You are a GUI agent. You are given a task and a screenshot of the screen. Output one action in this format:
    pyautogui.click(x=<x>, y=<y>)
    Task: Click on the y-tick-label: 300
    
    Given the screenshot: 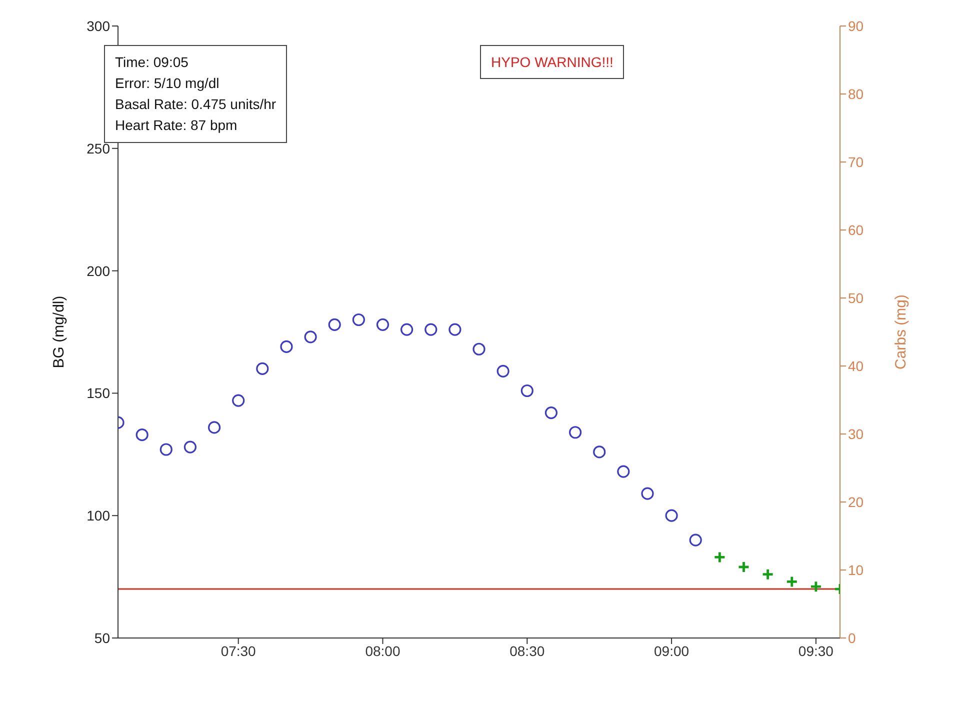 What is the action you would take?
    pyautogui.click(x=98, y=26)
    